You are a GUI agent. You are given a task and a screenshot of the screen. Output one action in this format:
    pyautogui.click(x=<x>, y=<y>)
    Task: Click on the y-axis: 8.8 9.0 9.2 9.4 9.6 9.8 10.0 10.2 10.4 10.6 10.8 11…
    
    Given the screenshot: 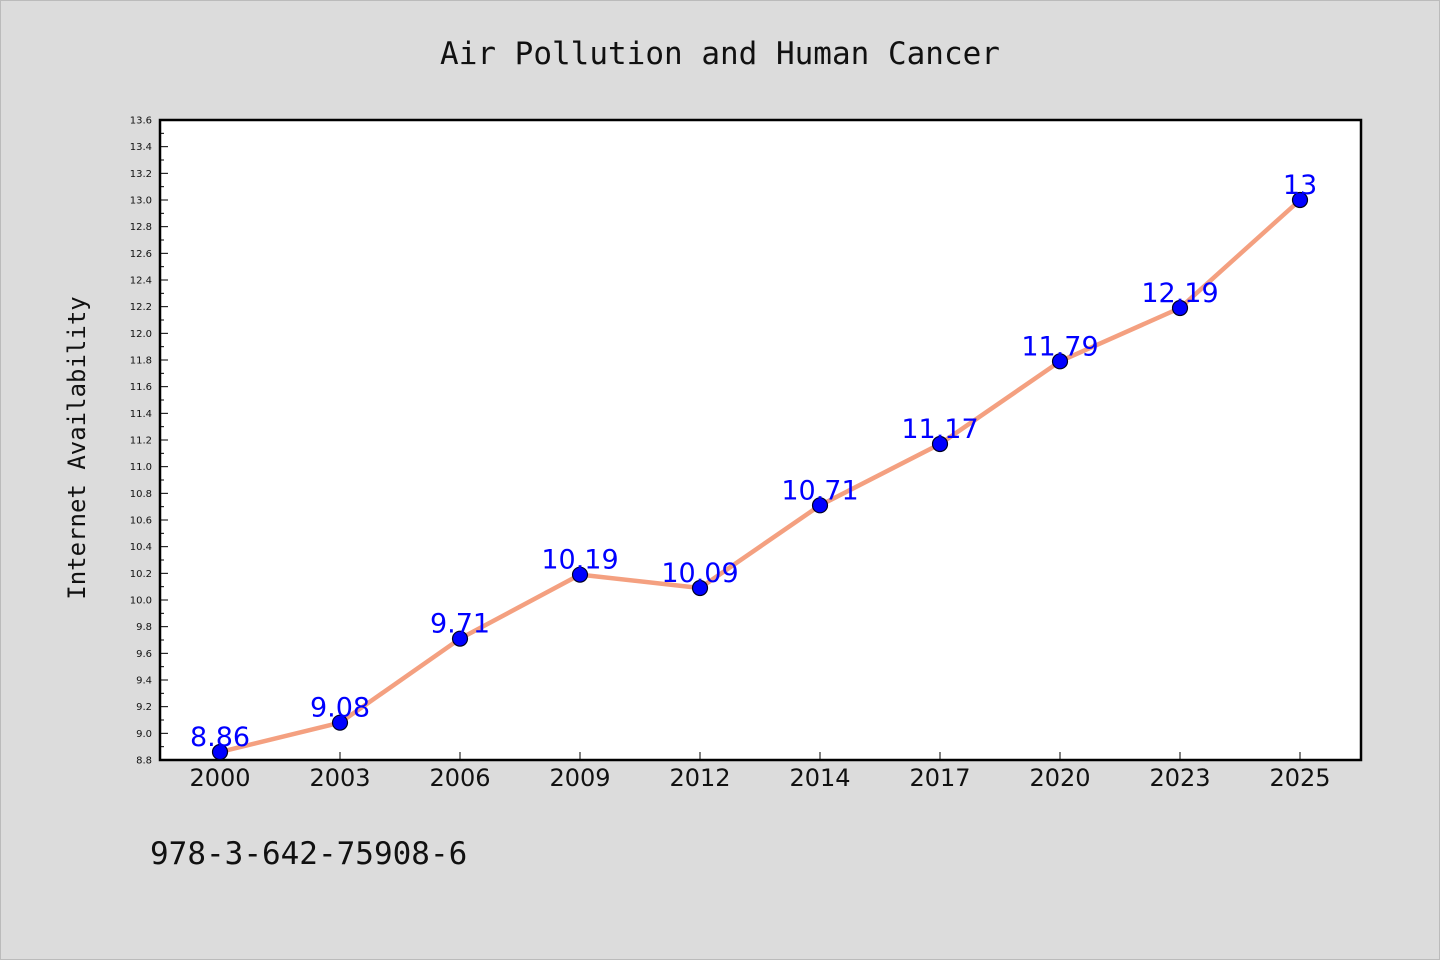 What is the action you would take?
    pyautogui.click(x=149, y=441)
    